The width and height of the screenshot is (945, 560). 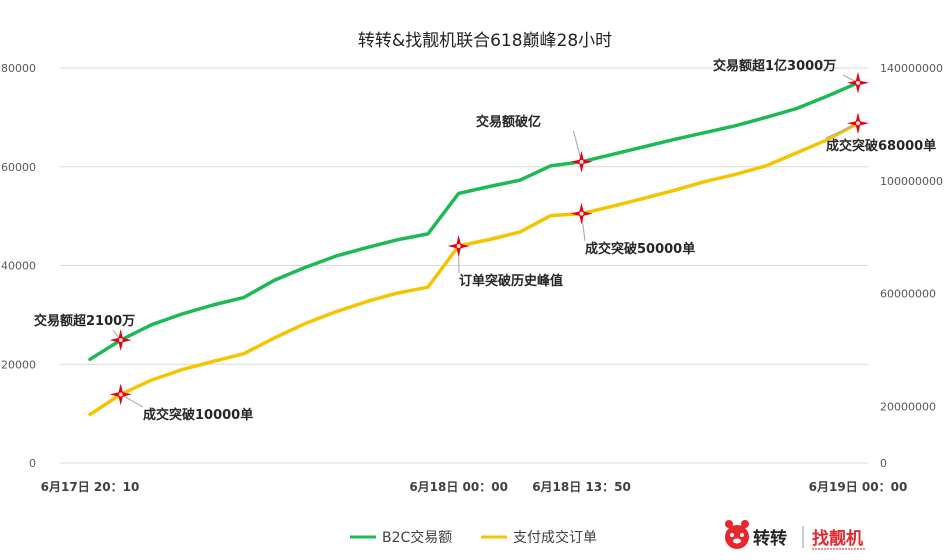 I want to click on x-tick-label: 6月18日 00：00, so click(x=458, y=487).